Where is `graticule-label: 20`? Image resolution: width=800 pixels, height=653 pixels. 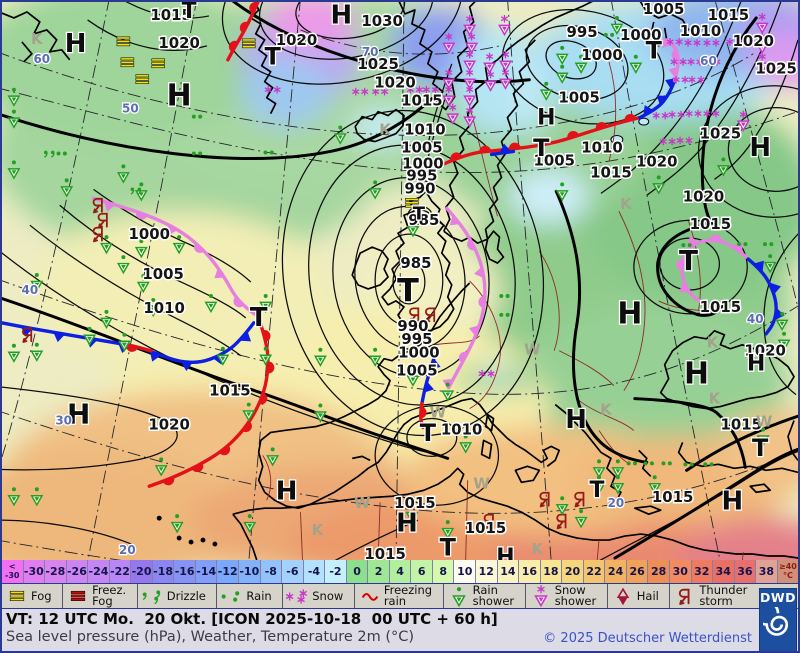 graticule-label: 20 is located at coordinates (616, 503).